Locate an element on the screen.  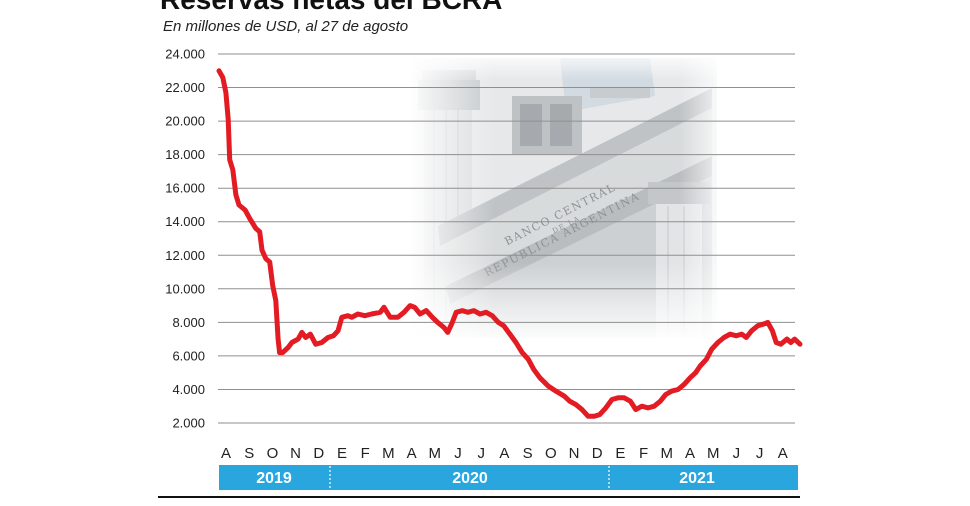
y-tick-label: 2.000 is located at coordinates (188, 423).